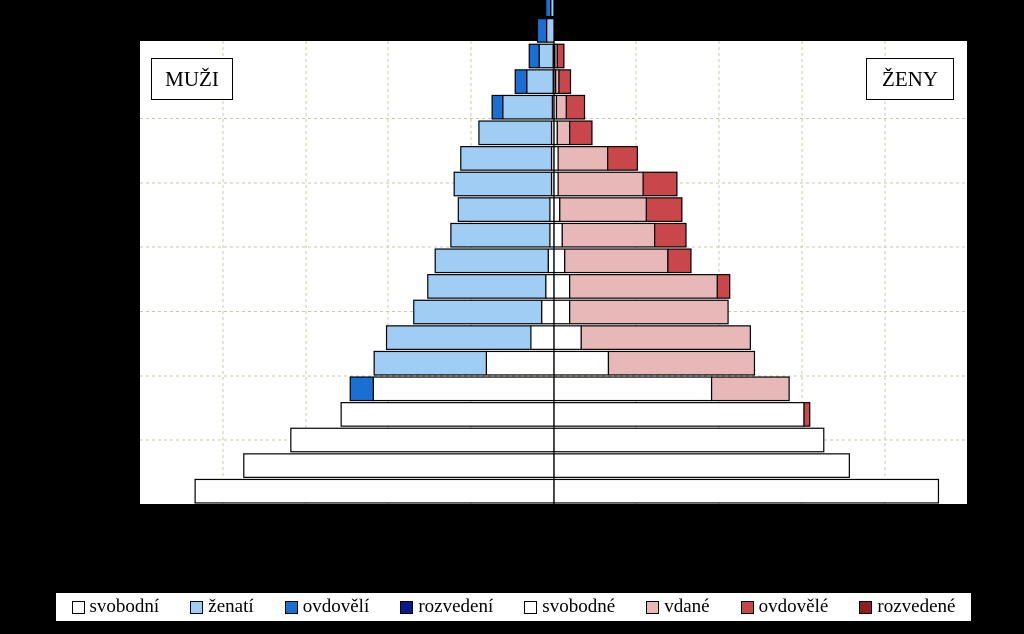 This screenshot has width=1024, height=634. I want to click on legend-label: svobodné, so click(579, 606).